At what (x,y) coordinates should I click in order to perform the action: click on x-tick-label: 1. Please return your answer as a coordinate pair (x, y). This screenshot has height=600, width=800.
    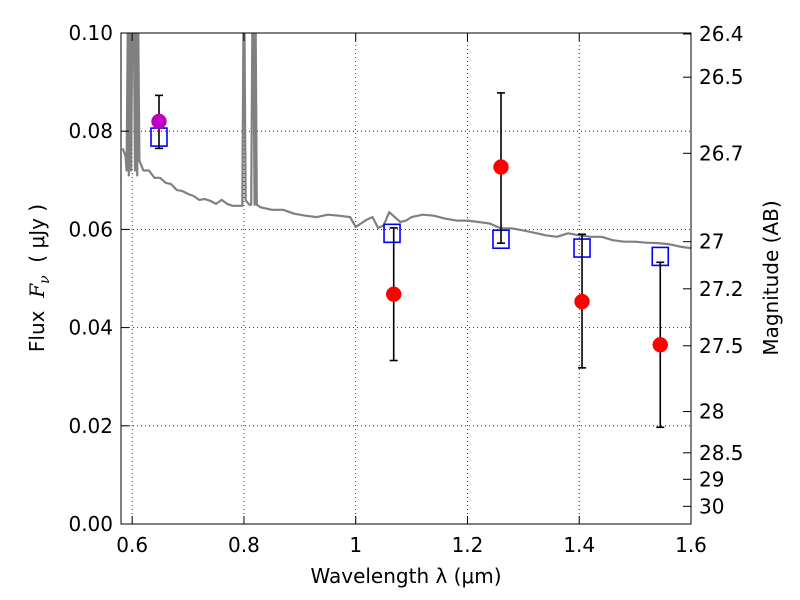
    Looking at the image, I should click on (355, 545).